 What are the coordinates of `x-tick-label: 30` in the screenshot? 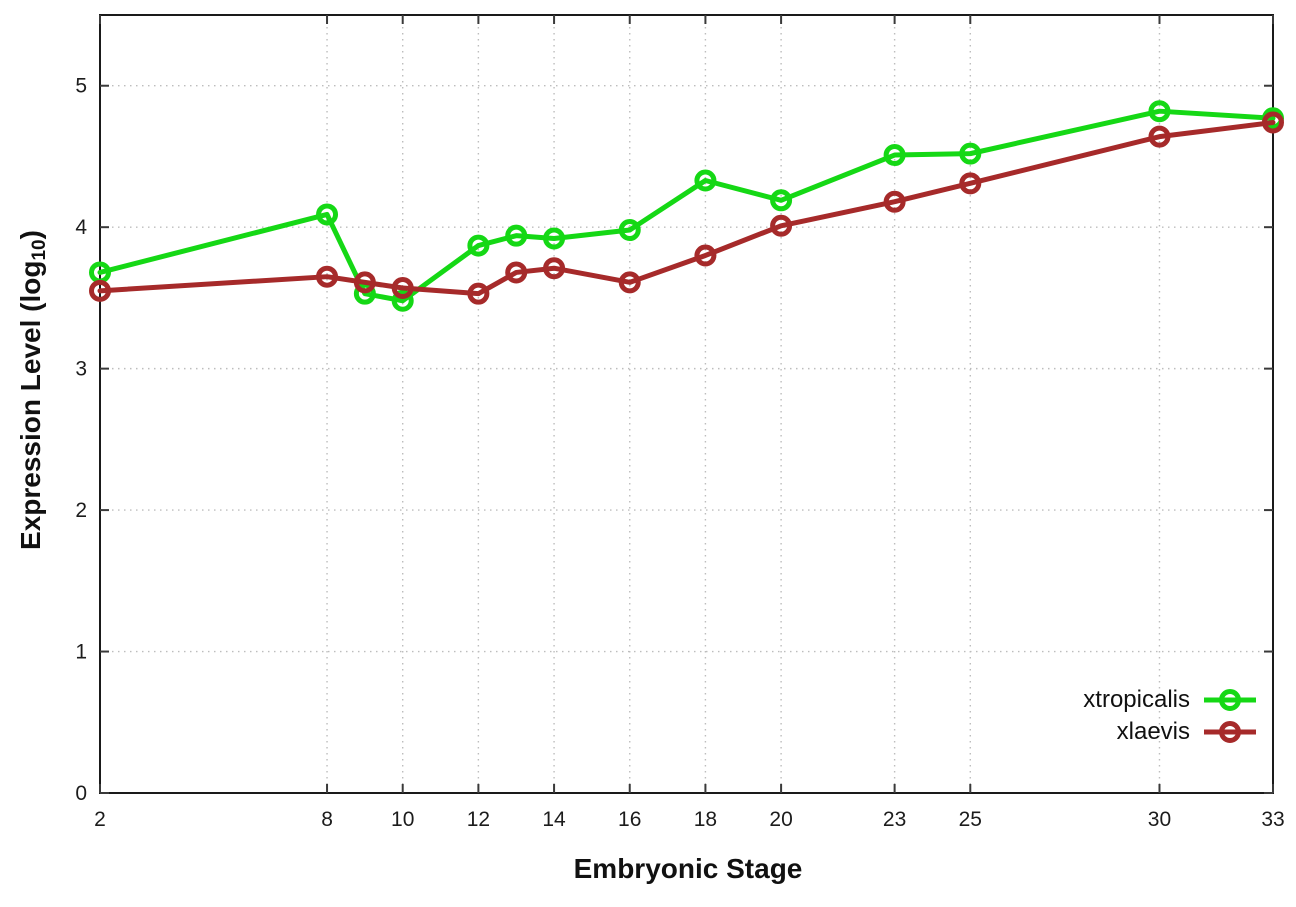 It's located at (1159, 819).